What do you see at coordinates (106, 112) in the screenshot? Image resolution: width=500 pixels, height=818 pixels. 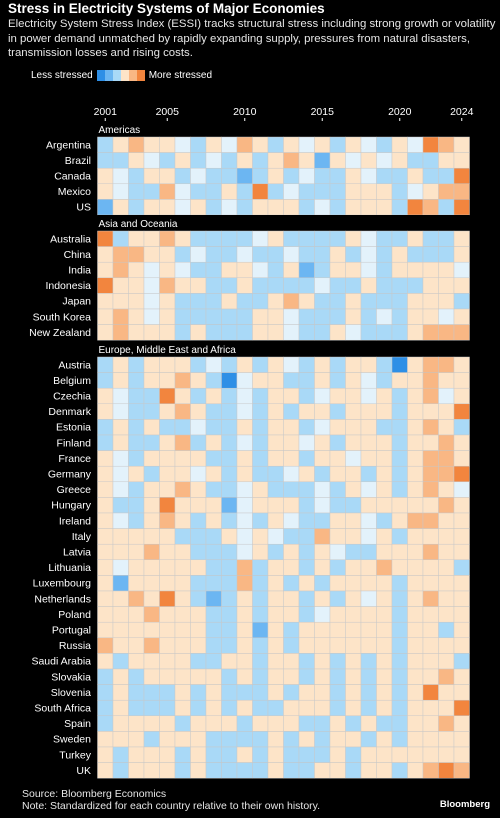 I see `x-tick-label: 2001` at bounding box center [106, 112].